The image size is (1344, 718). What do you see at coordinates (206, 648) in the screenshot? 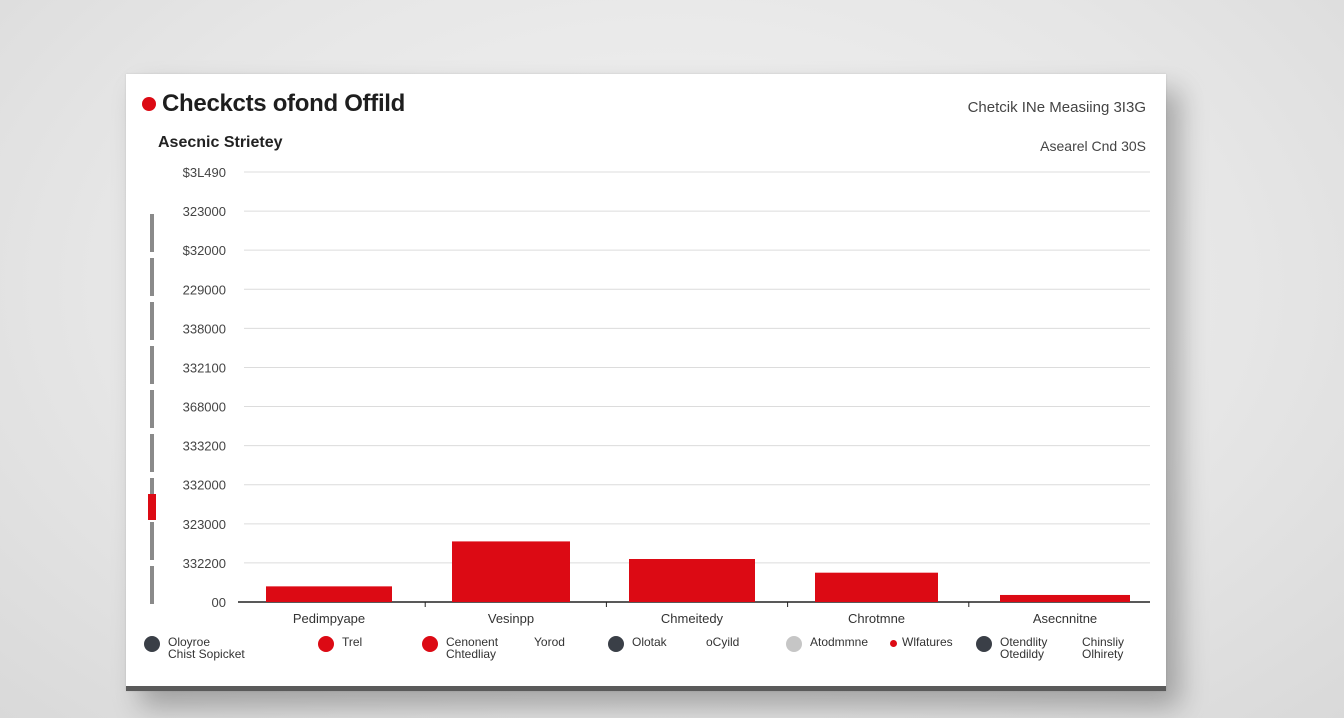
I see `legend-label: Oloyroe Chist Sopicket` at bounding box center [206, 648].